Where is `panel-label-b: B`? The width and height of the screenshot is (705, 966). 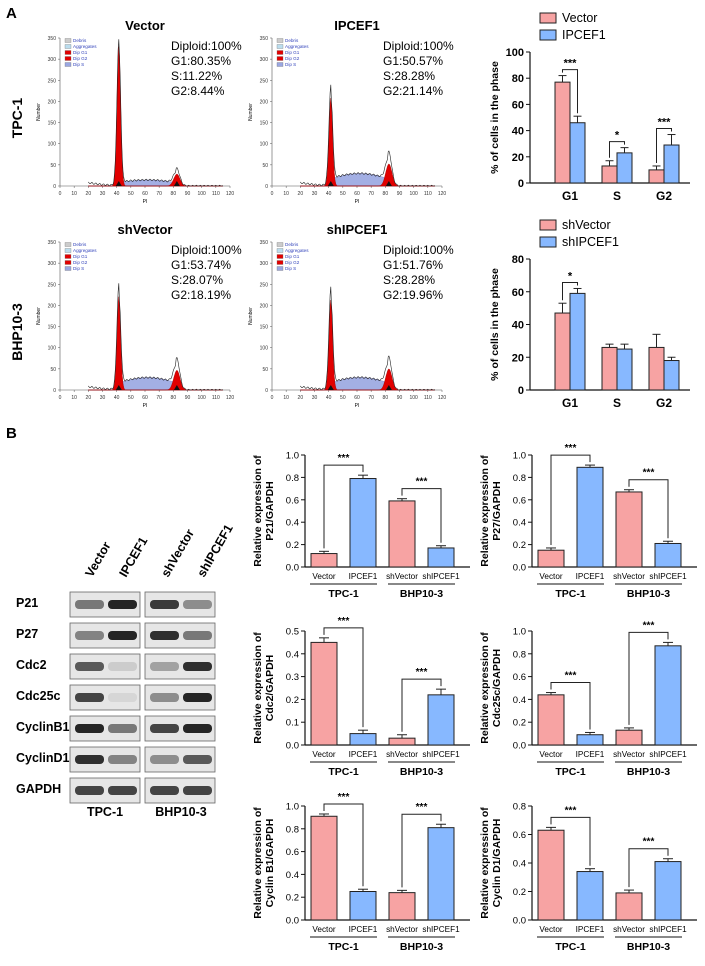 panel-label-b: B is located at coordinates (11, 433).